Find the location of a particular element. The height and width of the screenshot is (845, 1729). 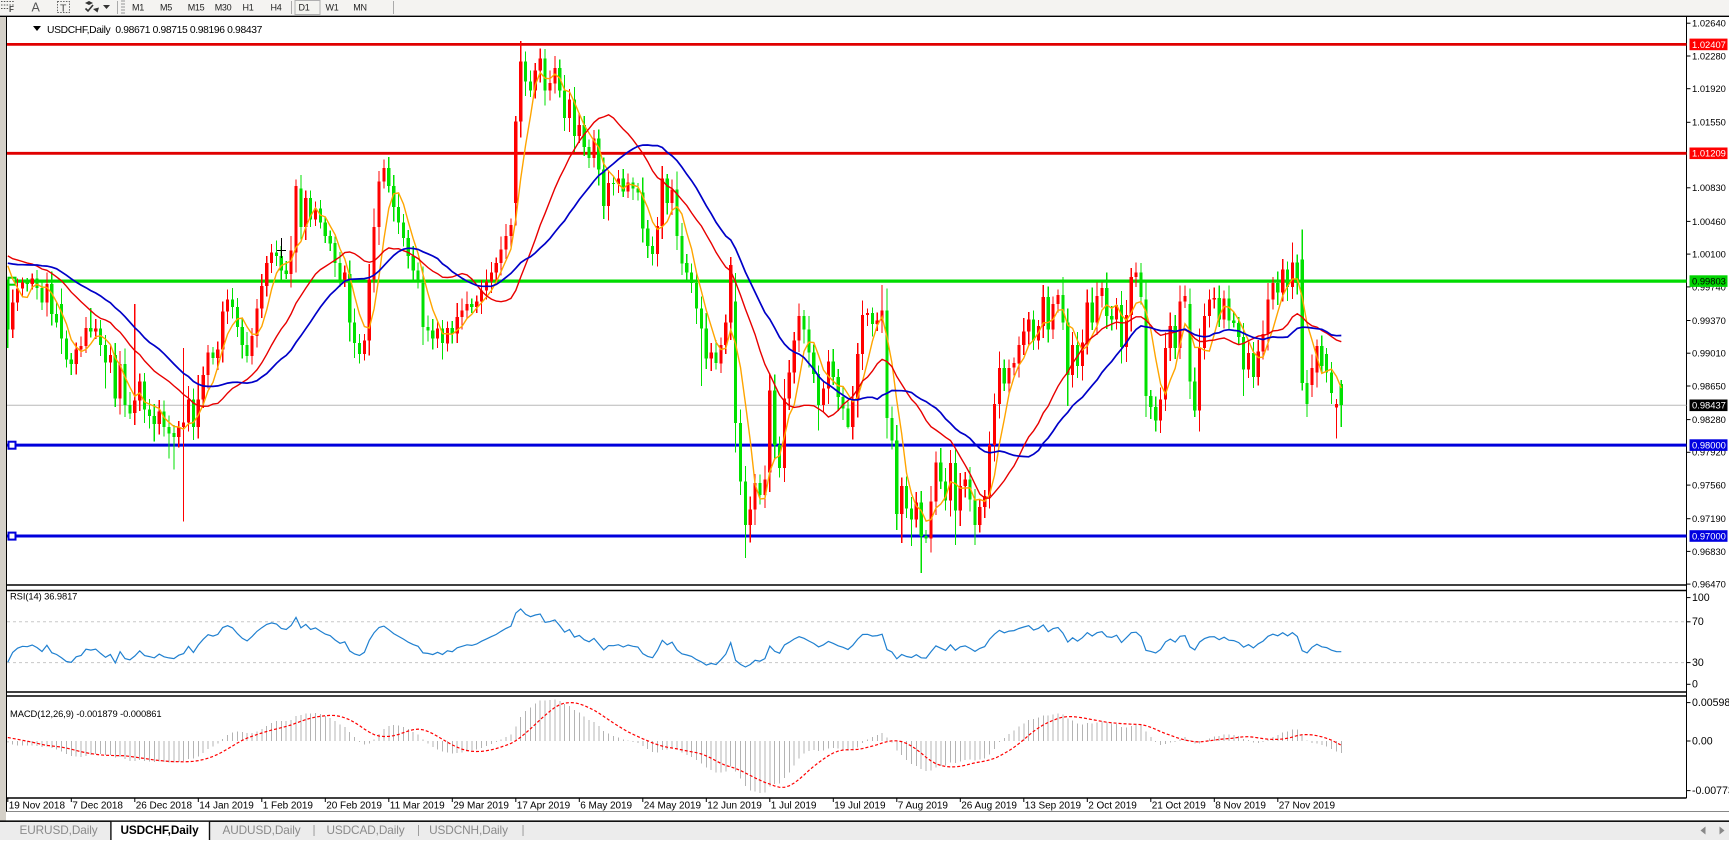

svg-text: 0.96830 is located at coordinates (1709, 551).